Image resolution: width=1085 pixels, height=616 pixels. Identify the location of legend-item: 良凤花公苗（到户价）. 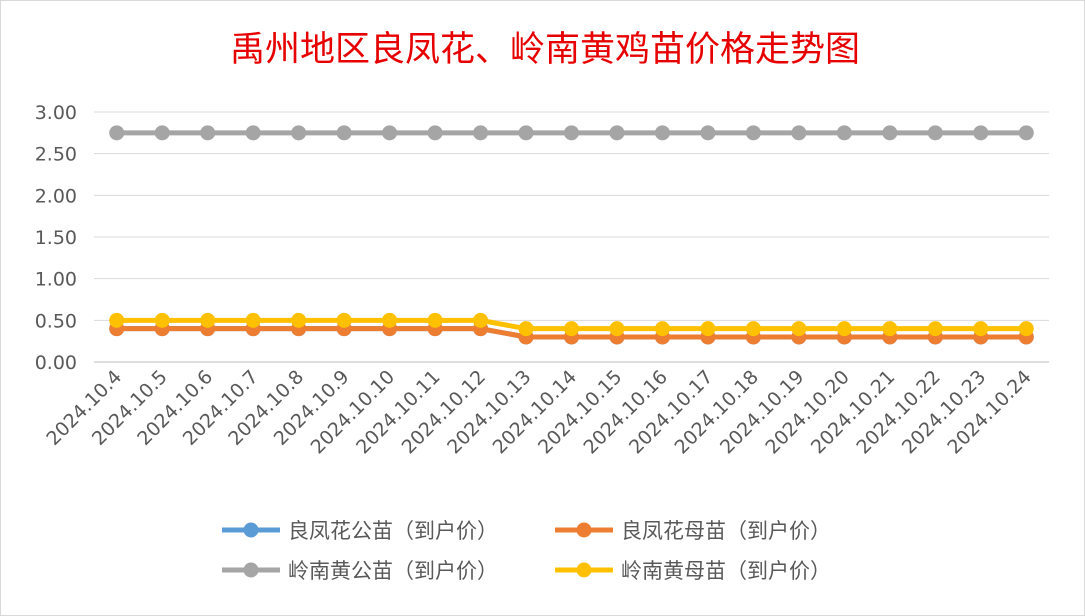
(360, 531).